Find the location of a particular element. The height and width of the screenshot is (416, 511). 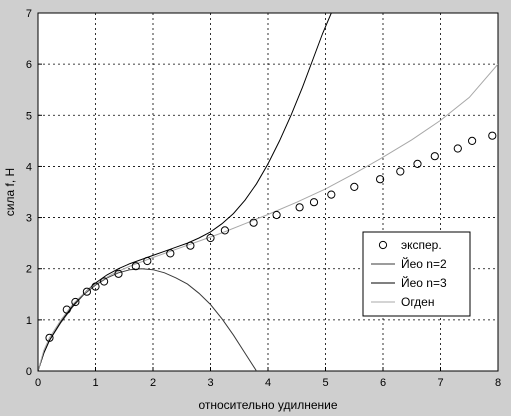

legend-marker is located at coordinates (383, 245).